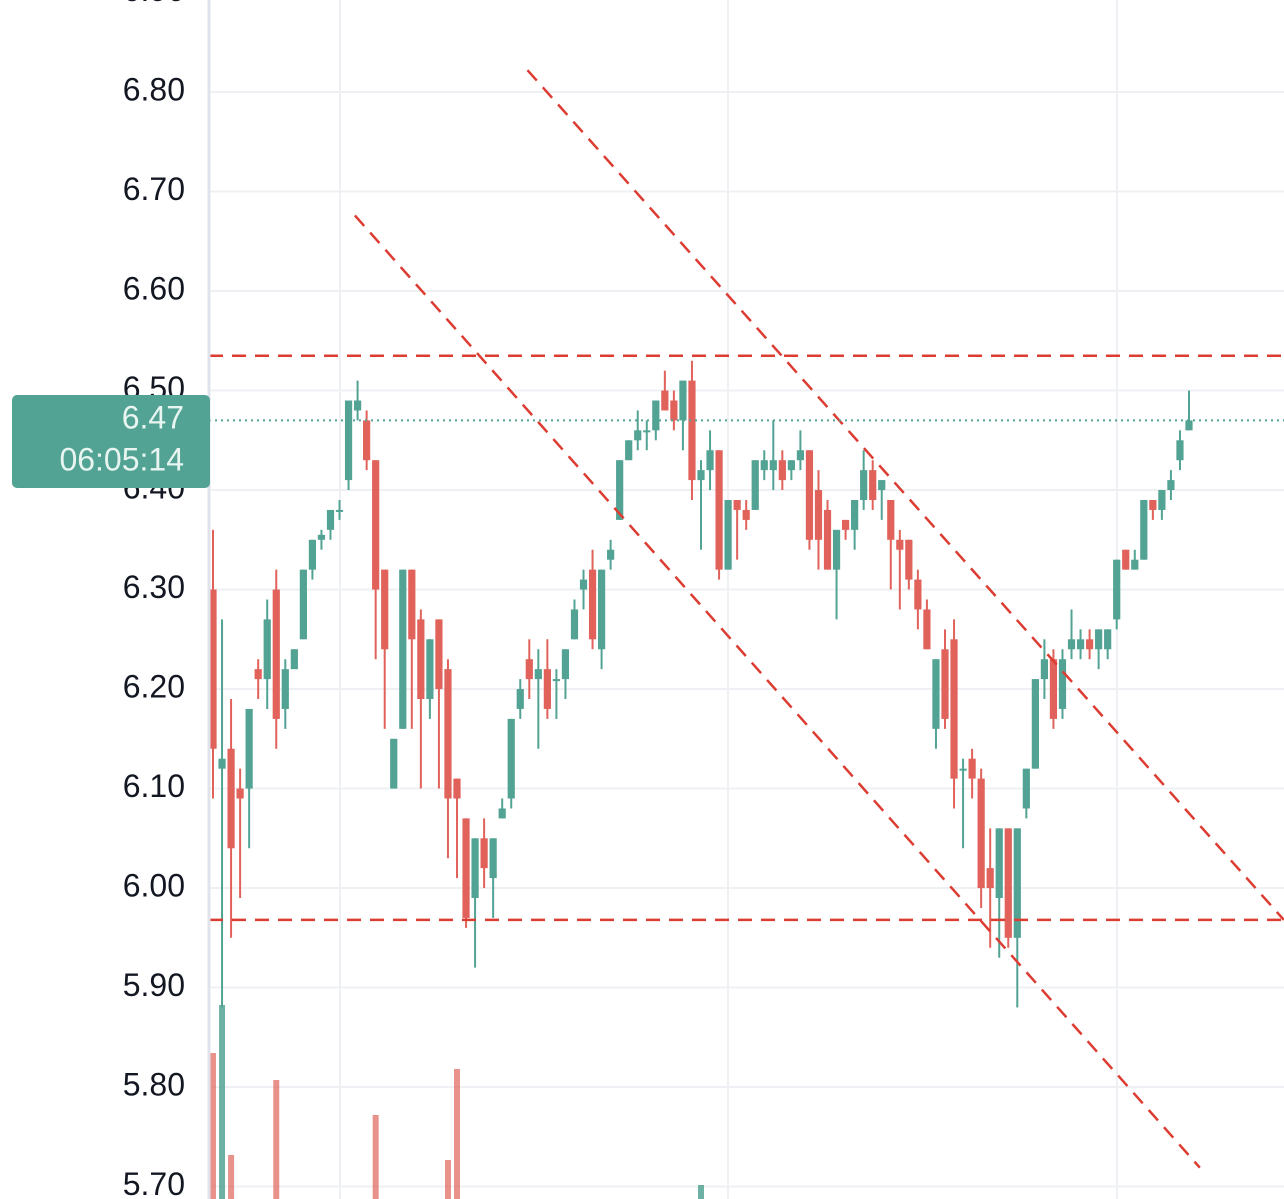 The height and width of the screenshot is (1199, 1284). What do you see at coordinates (154, 587) in the screenshot?
I see `y-tick-label: 6.30` at bounding box center [154, 587].